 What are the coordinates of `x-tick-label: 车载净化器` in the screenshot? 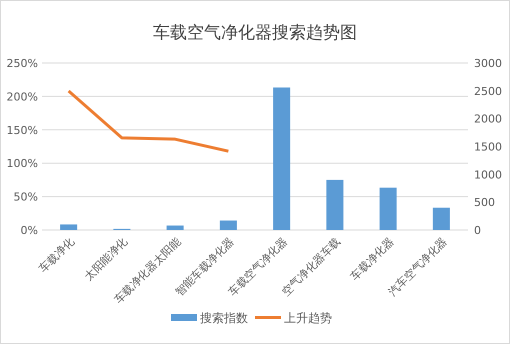 It's located at (372, 259).